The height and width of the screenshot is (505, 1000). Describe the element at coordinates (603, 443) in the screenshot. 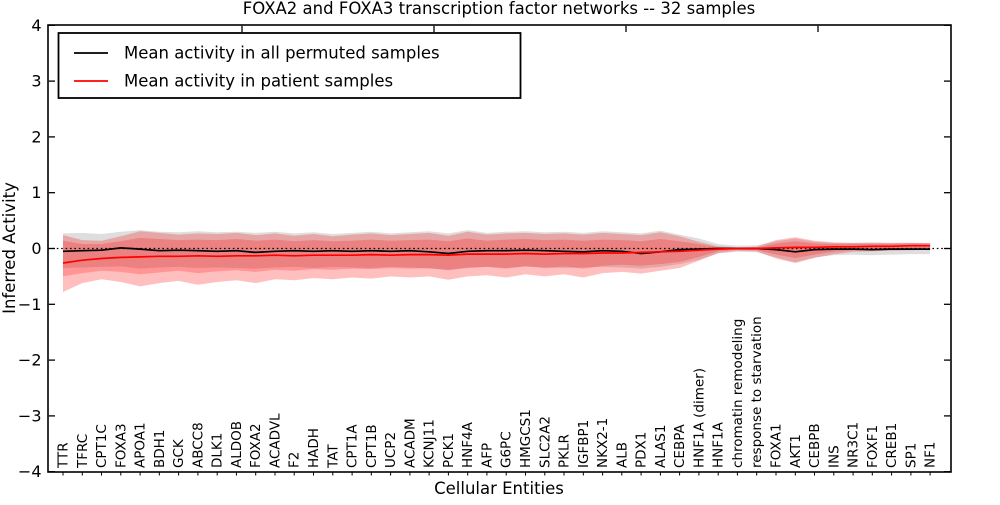

I see `x-tick-label: NKX2-1` at that location.